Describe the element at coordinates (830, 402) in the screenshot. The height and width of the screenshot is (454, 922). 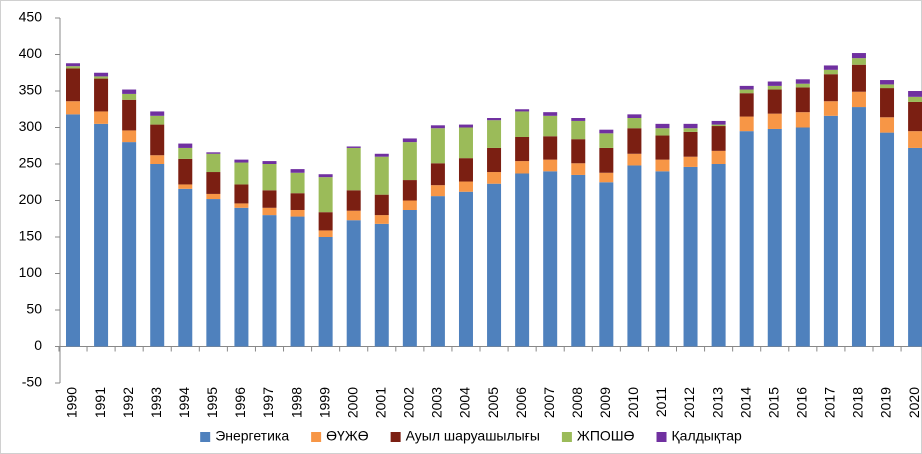
I see `x-tick-label: 2017` at that location.